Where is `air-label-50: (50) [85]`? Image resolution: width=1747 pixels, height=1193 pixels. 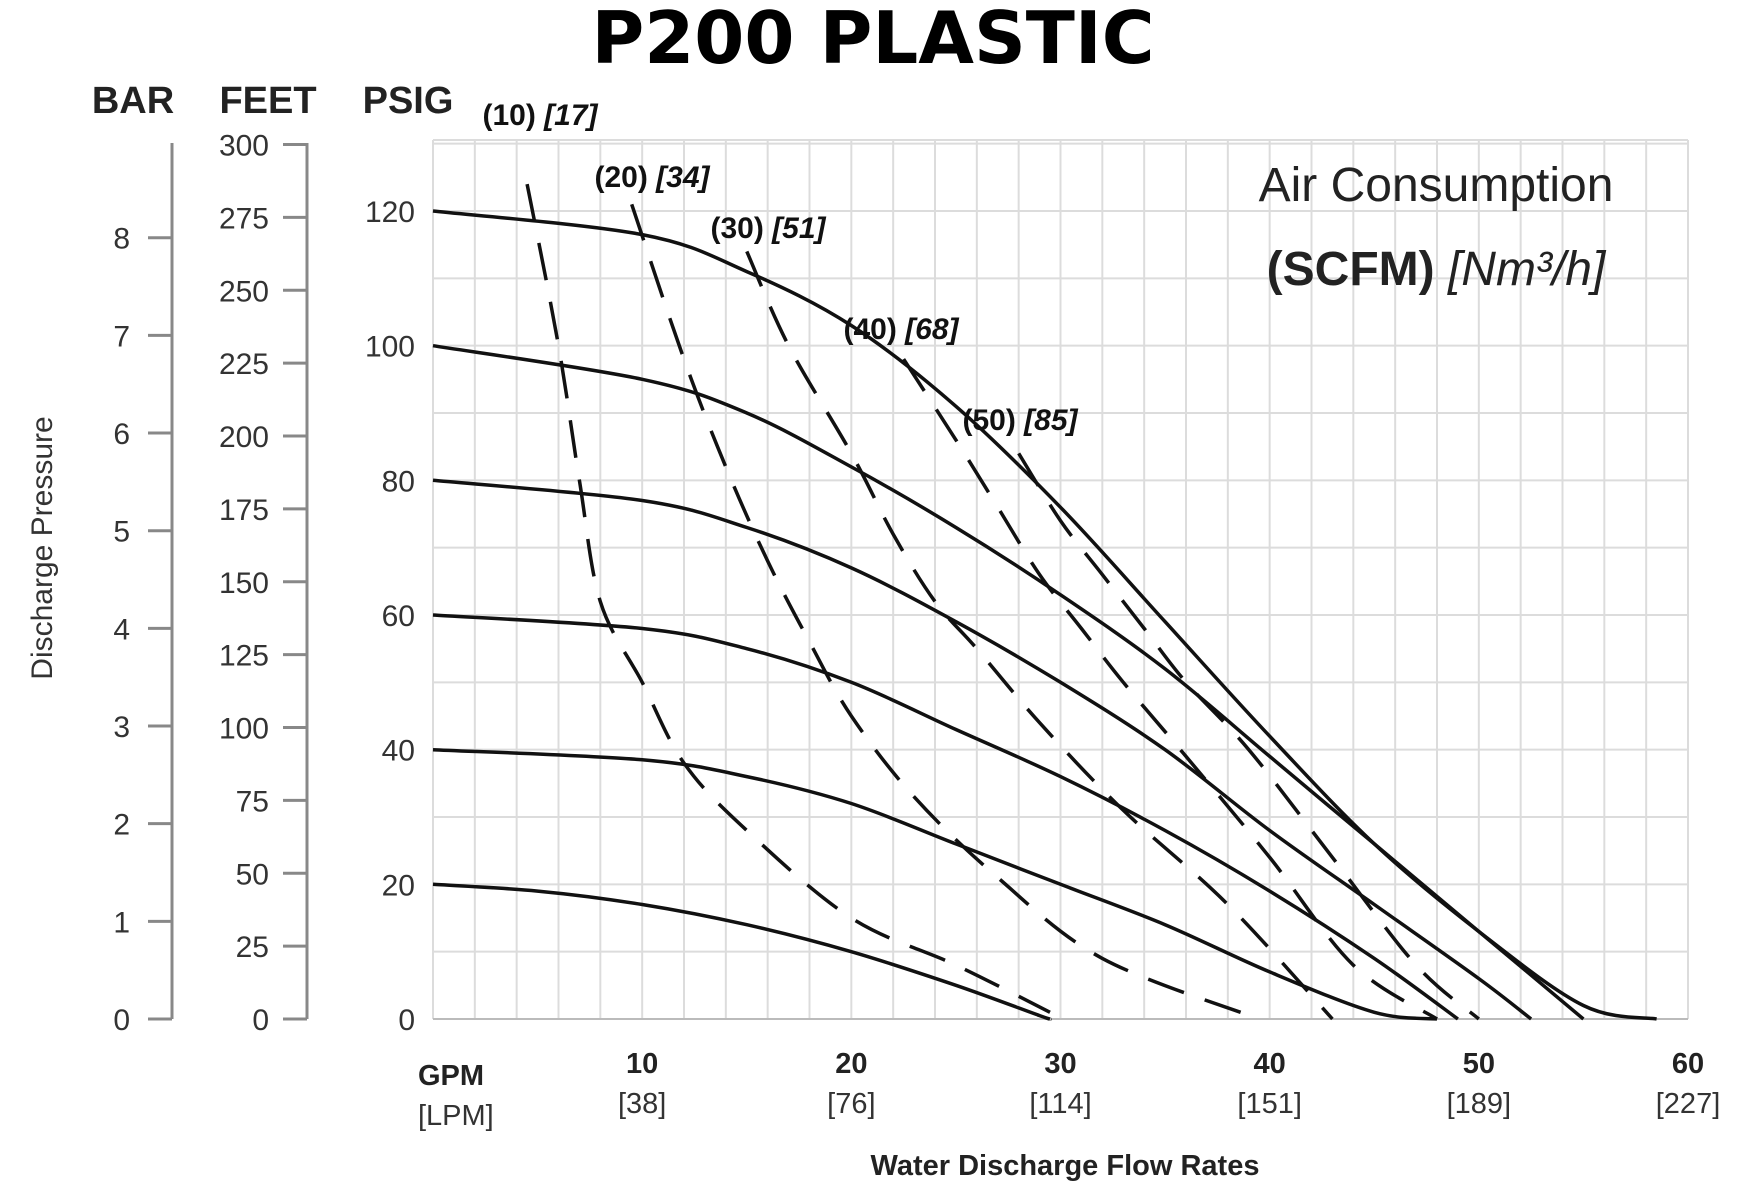
air-label-50: (50) [85] is located at coordinates (1020, 420).